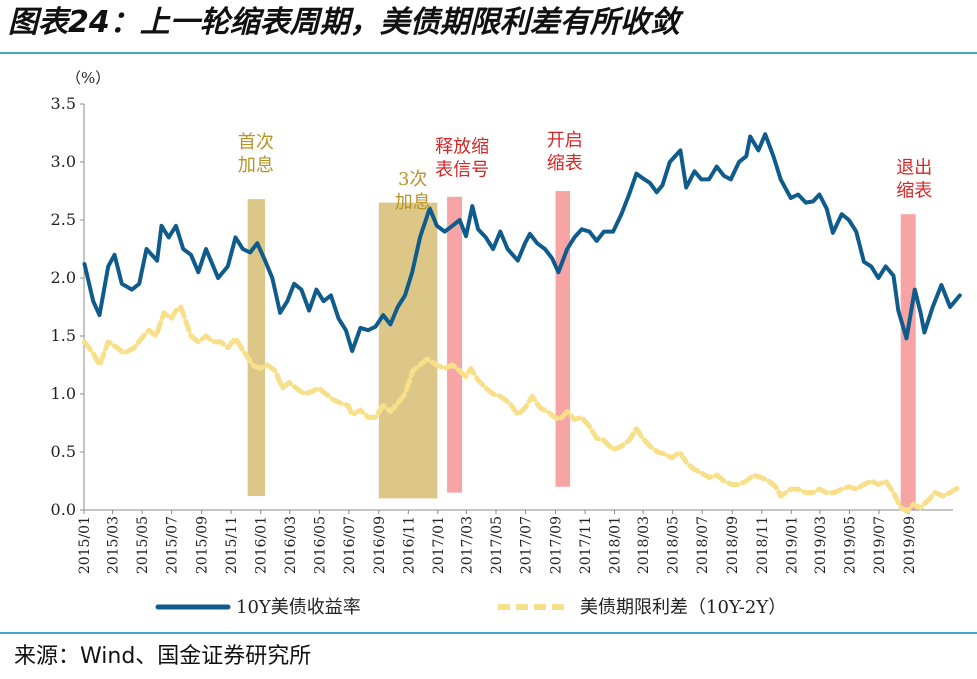 The image size is (977, 679). What do you see at coordinates (256, 142) in the screenshot?
I see `band-annotation: 首次` at bounding box center [256, 142].